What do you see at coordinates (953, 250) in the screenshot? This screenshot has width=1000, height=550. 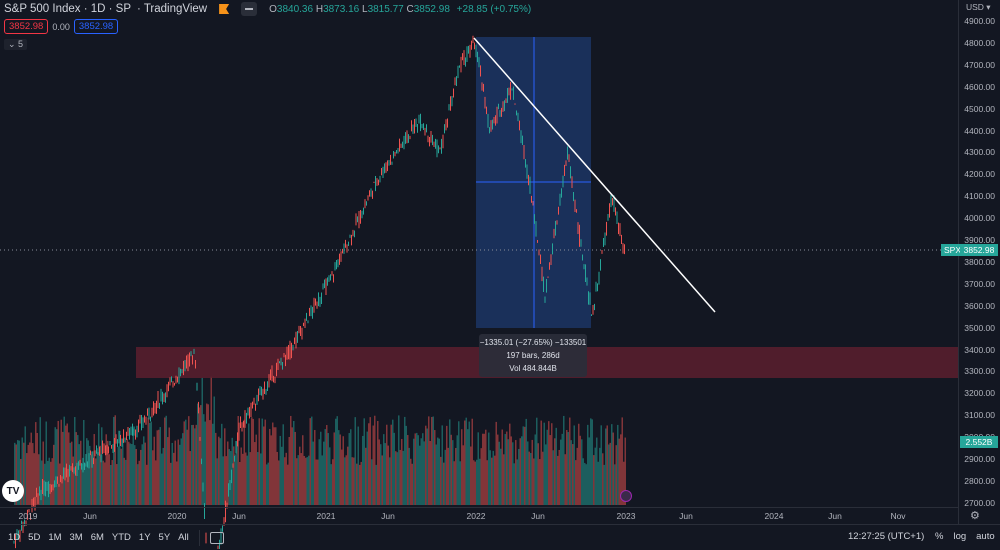 I see `symbol-price-label: SPX` at bounding box center [953, 250].